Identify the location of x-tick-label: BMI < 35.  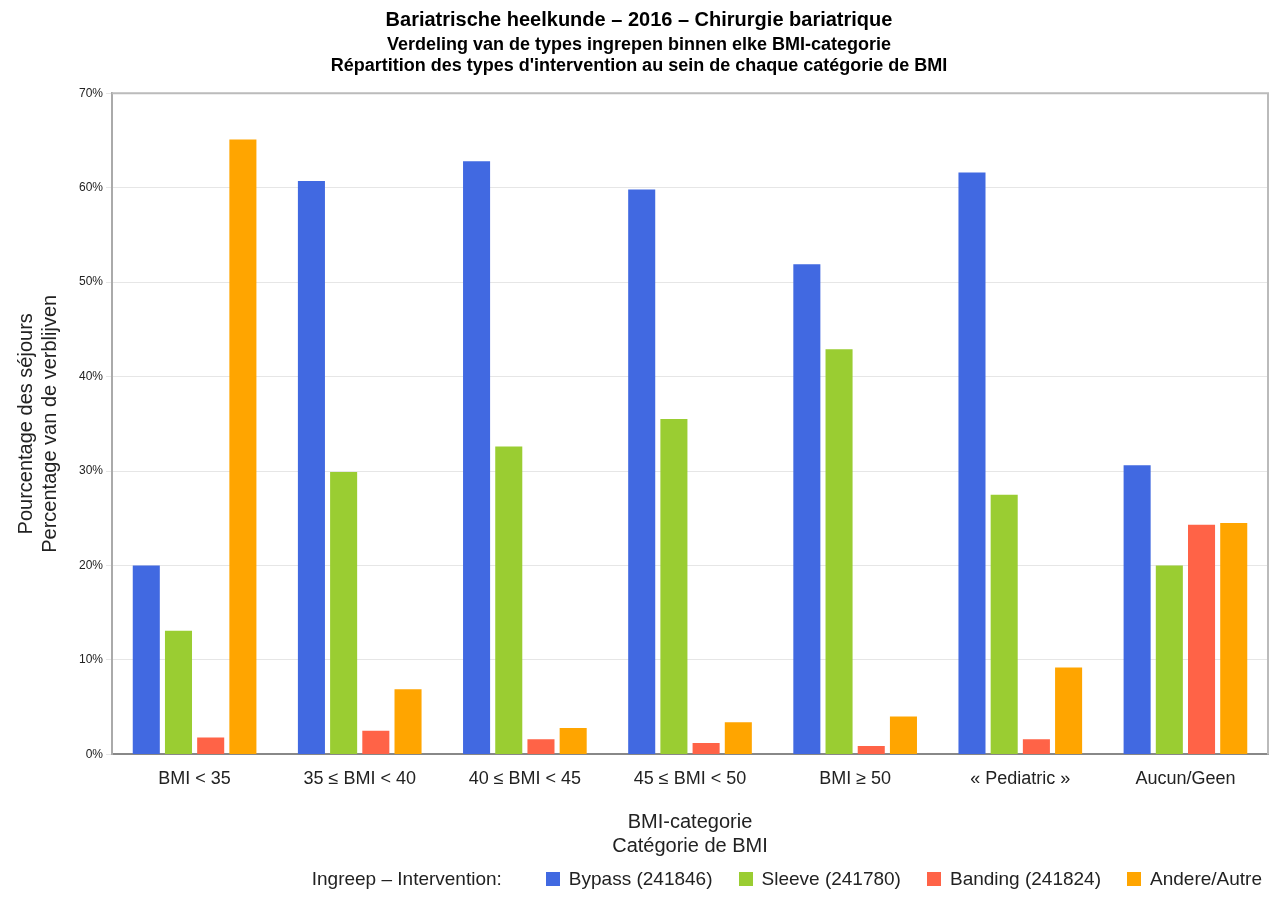
(194, 778).